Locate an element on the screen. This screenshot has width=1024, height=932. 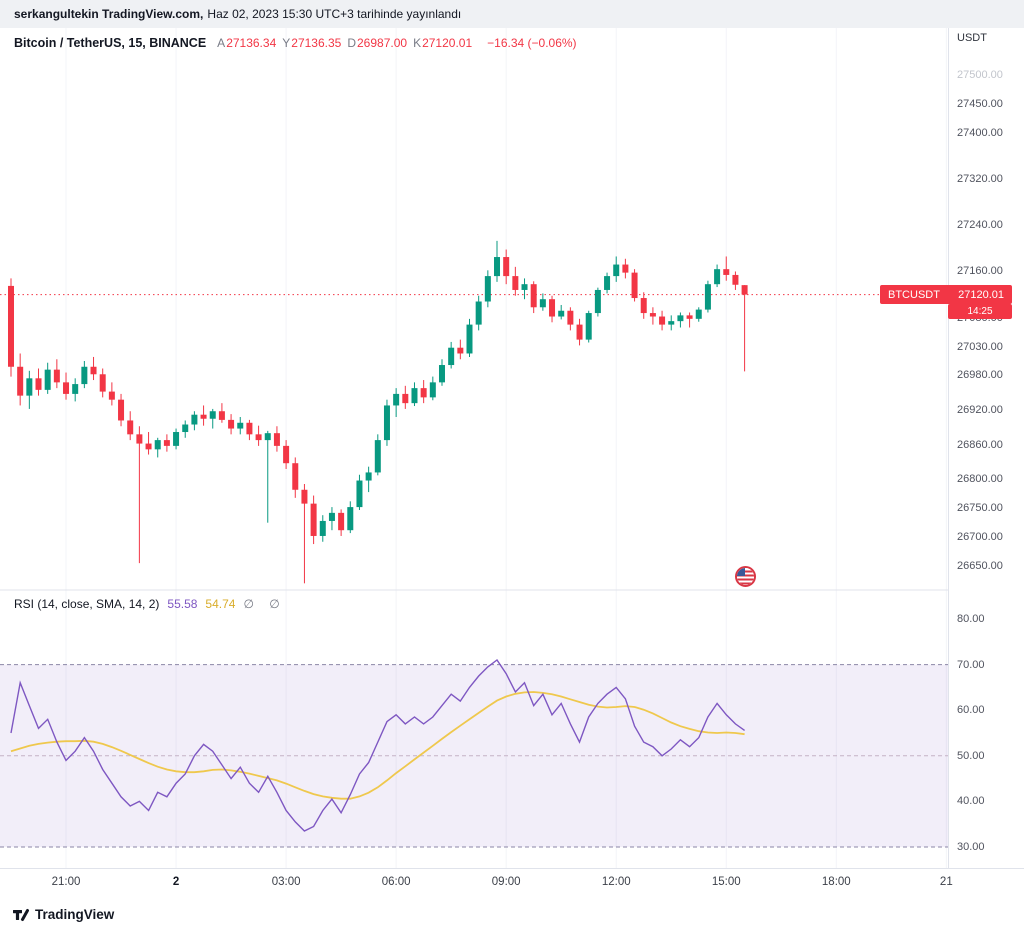
time-axis: 21:00 2 03:00 06:00 09:00 12:00 15:00 18:00 21 is located at coordinates (512, 882).